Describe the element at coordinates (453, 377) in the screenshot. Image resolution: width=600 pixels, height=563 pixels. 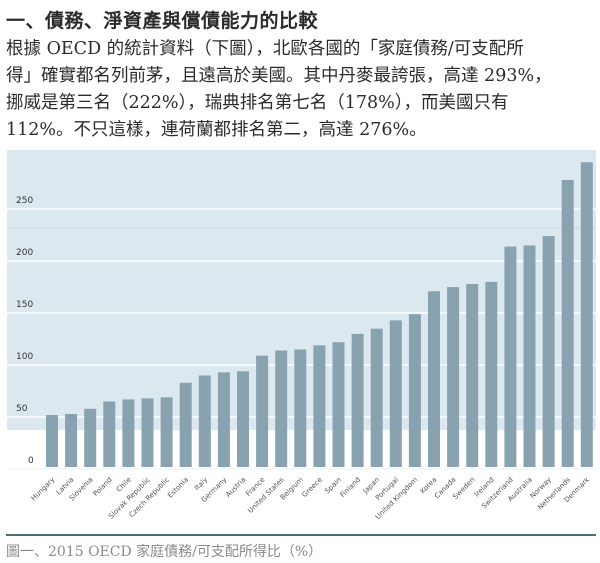
I see `bar-canada` at that location.